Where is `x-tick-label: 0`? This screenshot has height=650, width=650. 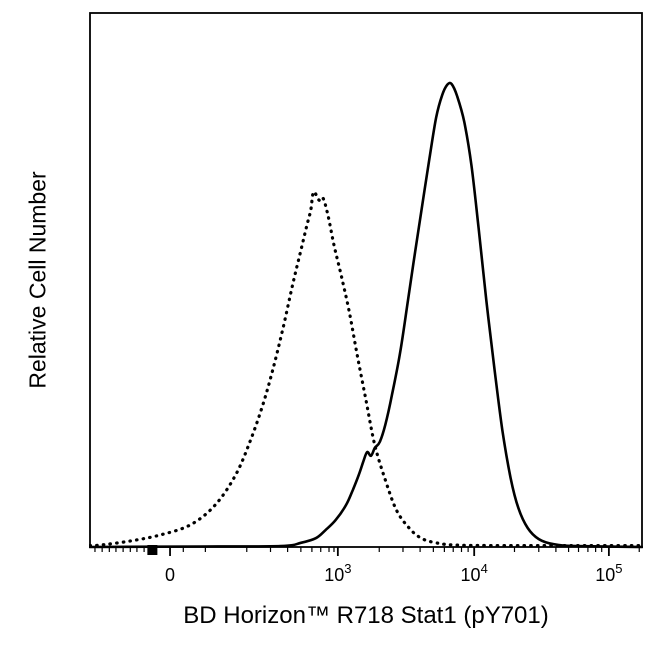
x-tick-label: 0 is located at coordinates (170, 575).